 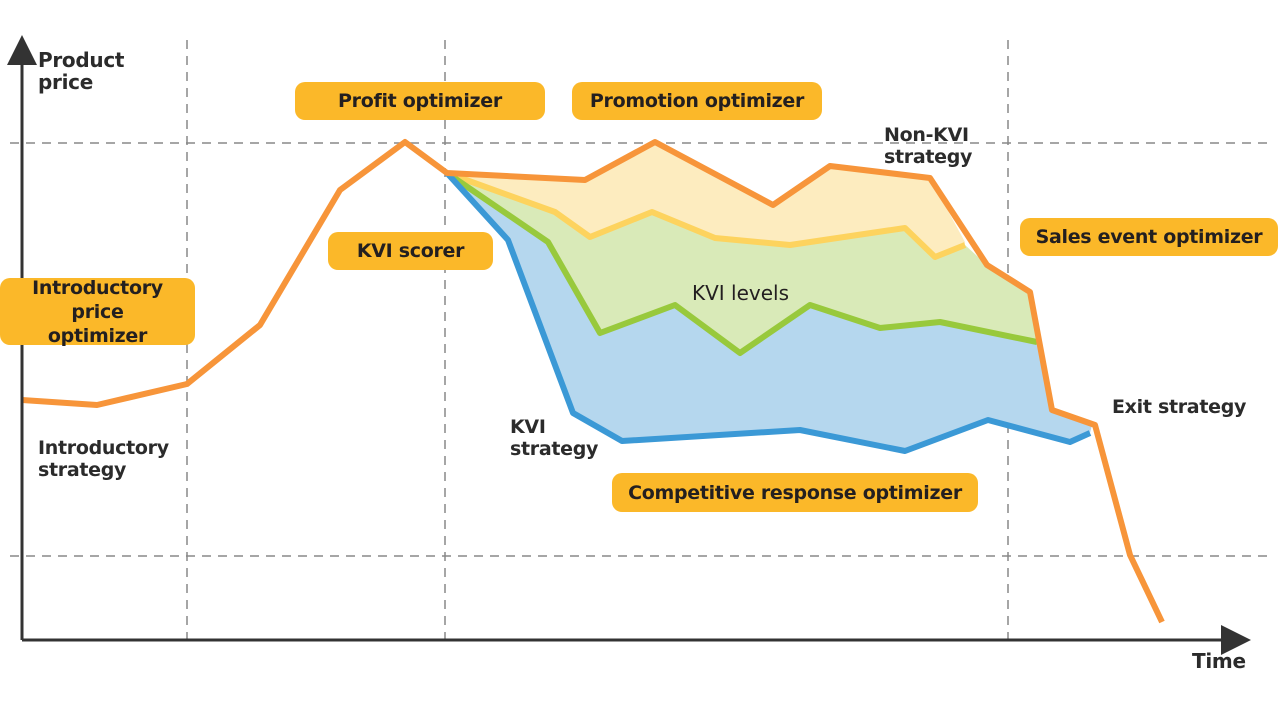 I want to click on introductory-strategy-label: Introductory strategy, so click(x=103, y=459).